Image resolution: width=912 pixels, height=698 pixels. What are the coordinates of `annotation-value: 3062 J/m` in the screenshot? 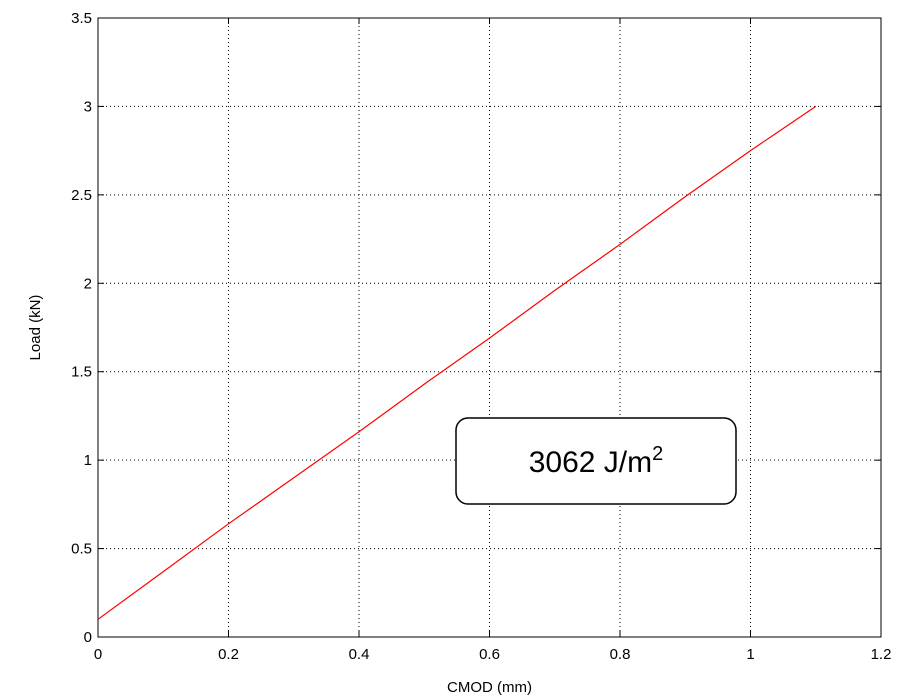 It's located at (590, 462).